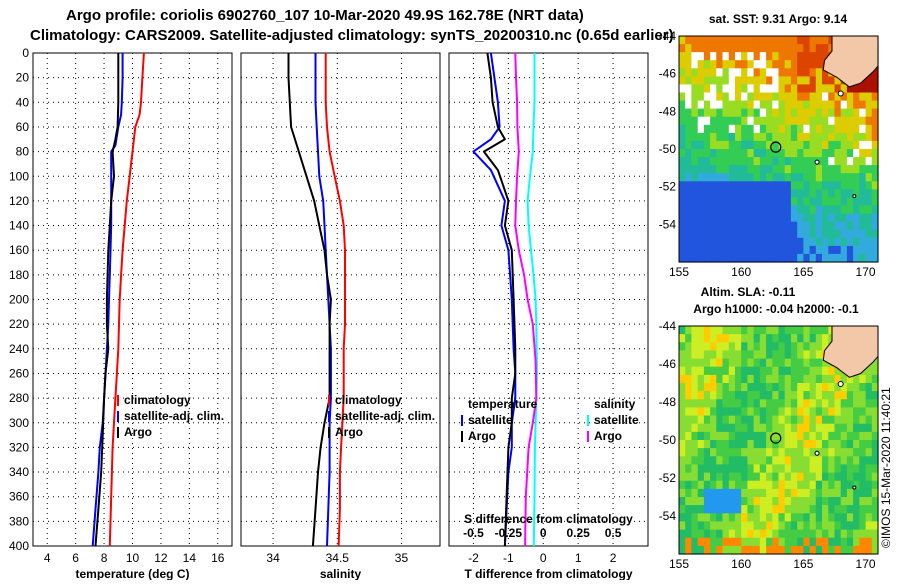 The width and height of the screenshot is (900, 585). What do you see at coordinates (174, 416) in the screenshot?
I see `temp-legend-label: satellite-adj. clim.` at bounding box center [174, 416].